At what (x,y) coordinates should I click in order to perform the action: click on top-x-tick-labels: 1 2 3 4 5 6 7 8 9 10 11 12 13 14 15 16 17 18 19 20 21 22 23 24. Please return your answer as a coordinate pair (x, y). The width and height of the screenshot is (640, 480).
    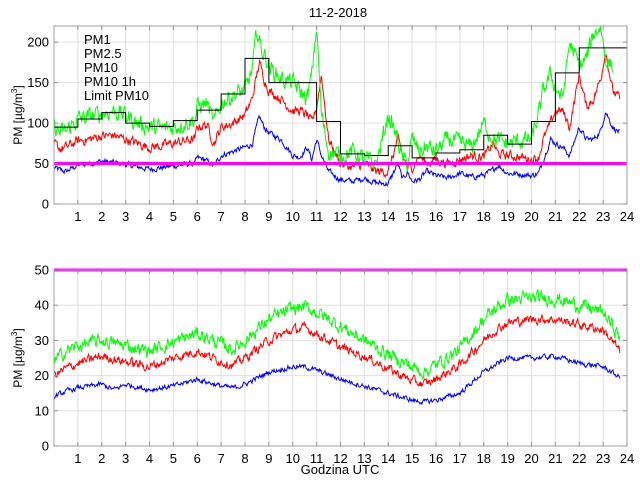
    Looking at the image, I should click on (354, 216).